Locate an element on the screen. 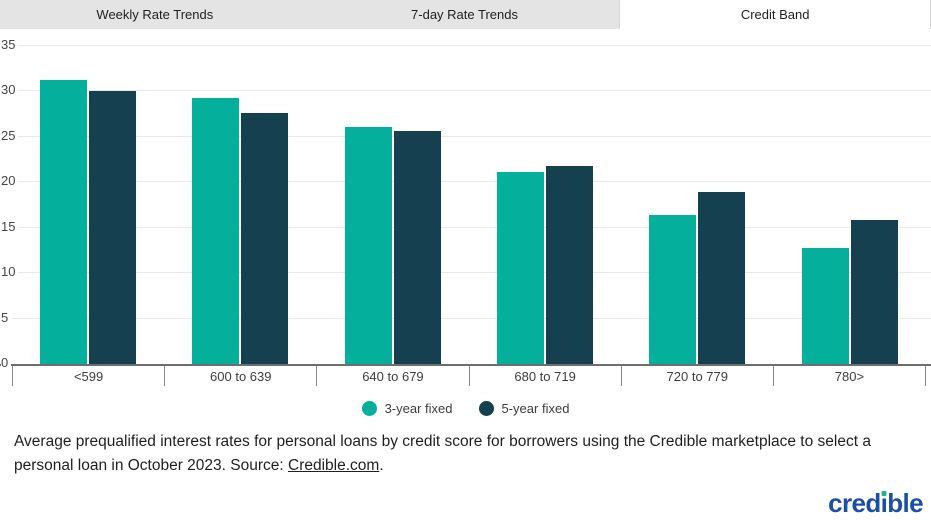  x-axis-label-600 to 639: 600 to 639 is located at coordinates (240, 376).